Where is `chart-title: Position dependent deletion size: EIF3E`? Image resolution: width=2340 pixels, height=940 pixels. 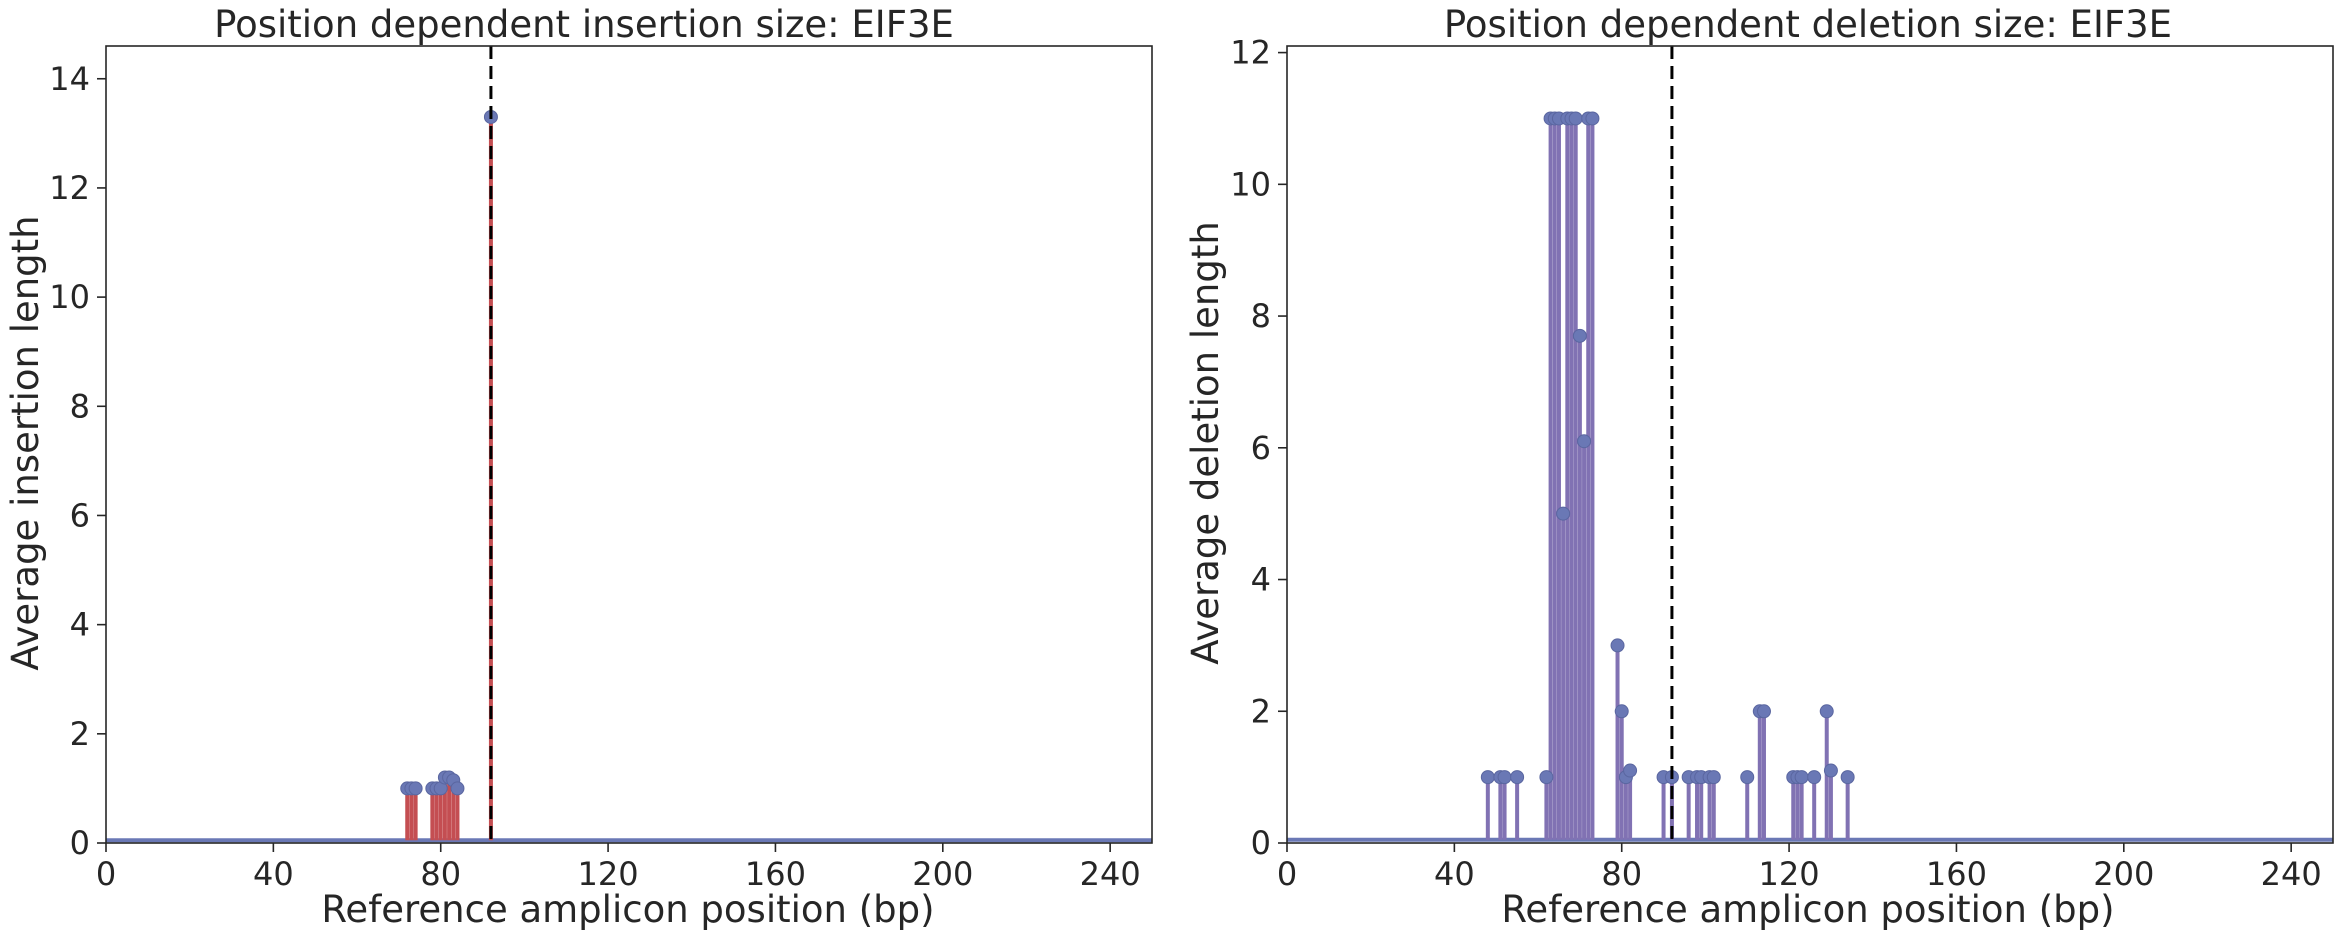 chart-title: Position dependent deletion size: EIF3E is located at coordinates (1808, 24).